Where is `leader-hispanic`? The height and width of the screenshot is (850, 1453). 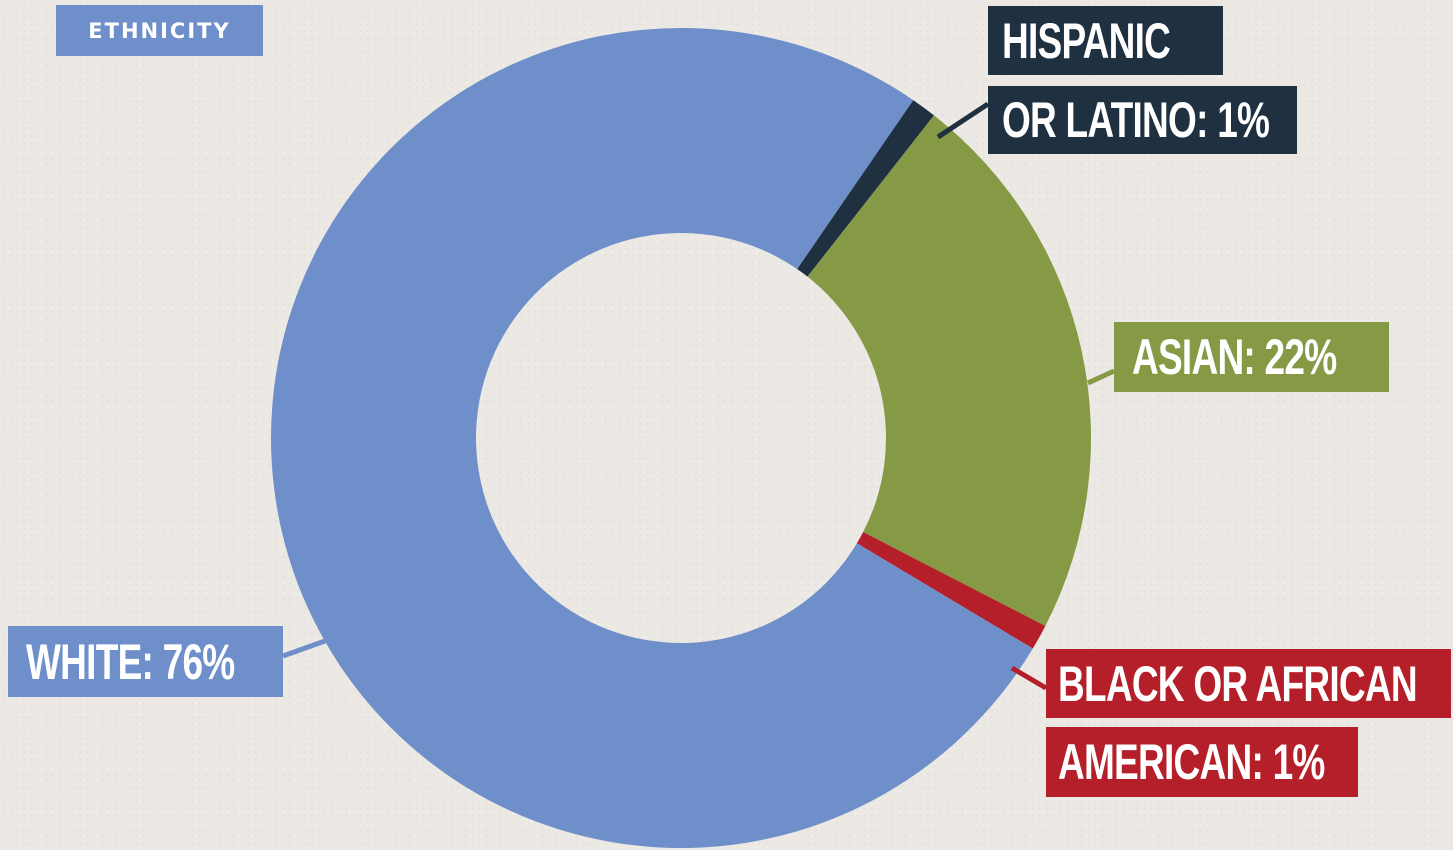 leader-hispanic is located at coordinates (963, 120).